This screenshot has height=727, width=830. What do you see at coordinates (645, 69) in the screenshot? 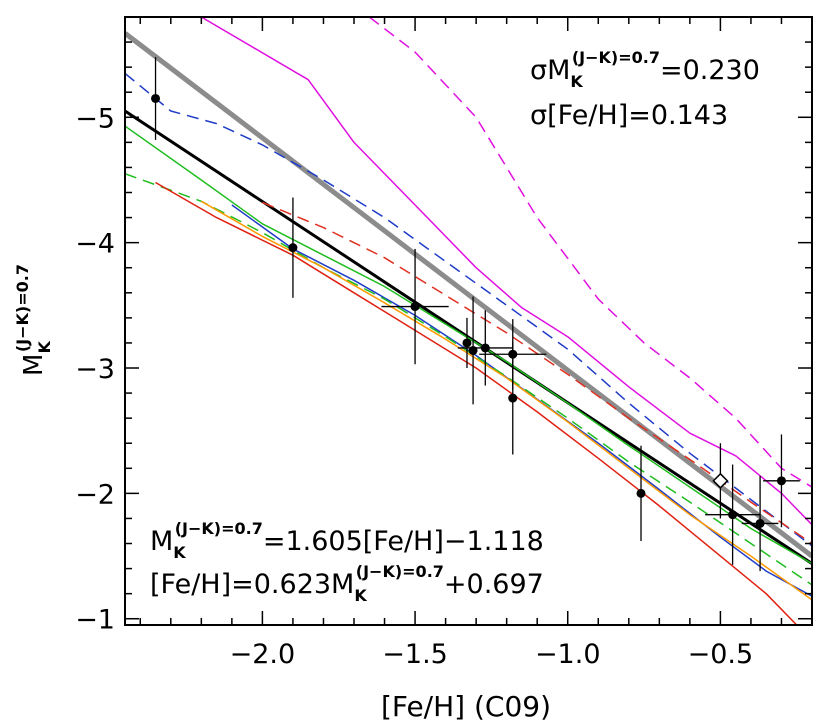
I see `sigma-mk-annotation: σMK (J−K)=0.7=0.230` at bounding box center [645, 69].